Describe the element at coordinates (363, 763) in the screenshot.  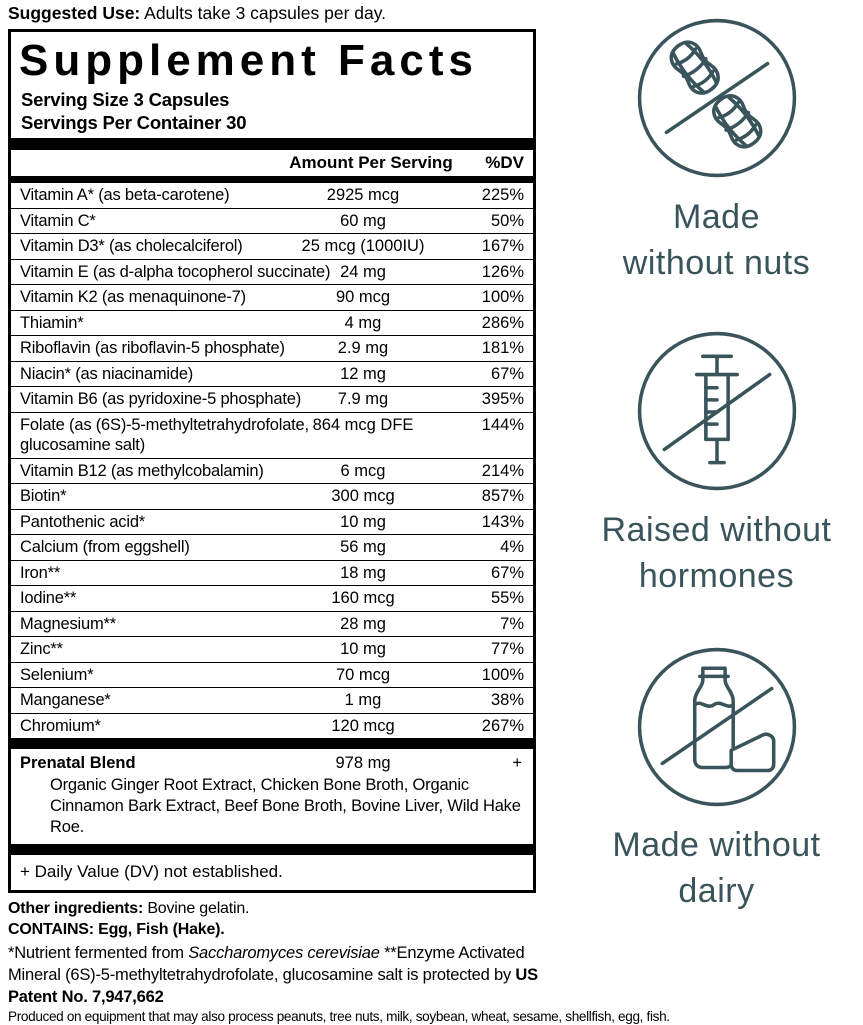
I see `blend-amount: 978 mg` at that location.